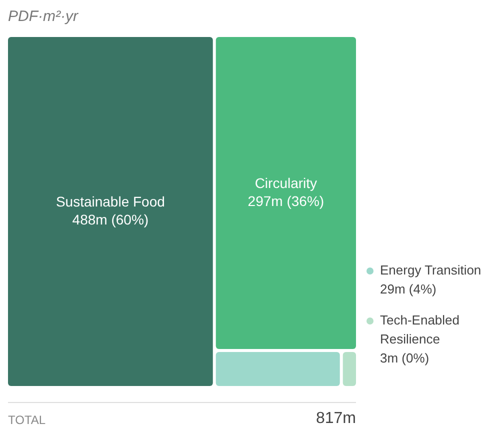  What do you see at coordinates (286, 200) in the screenshot?
I see `data-label: 297m (36%)` at bounding box center [286, 200].